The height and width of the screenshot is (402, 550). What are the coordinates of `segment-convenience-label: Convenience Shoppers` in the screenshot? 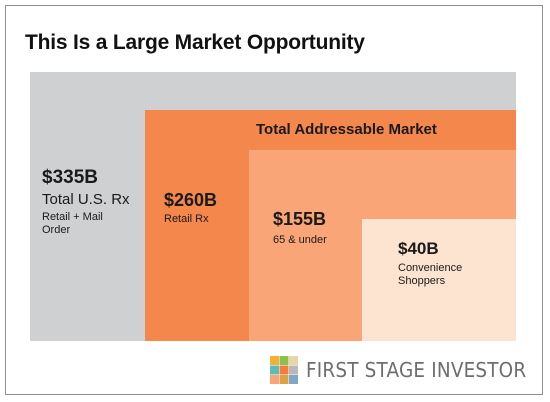 It's located at (430, 275).